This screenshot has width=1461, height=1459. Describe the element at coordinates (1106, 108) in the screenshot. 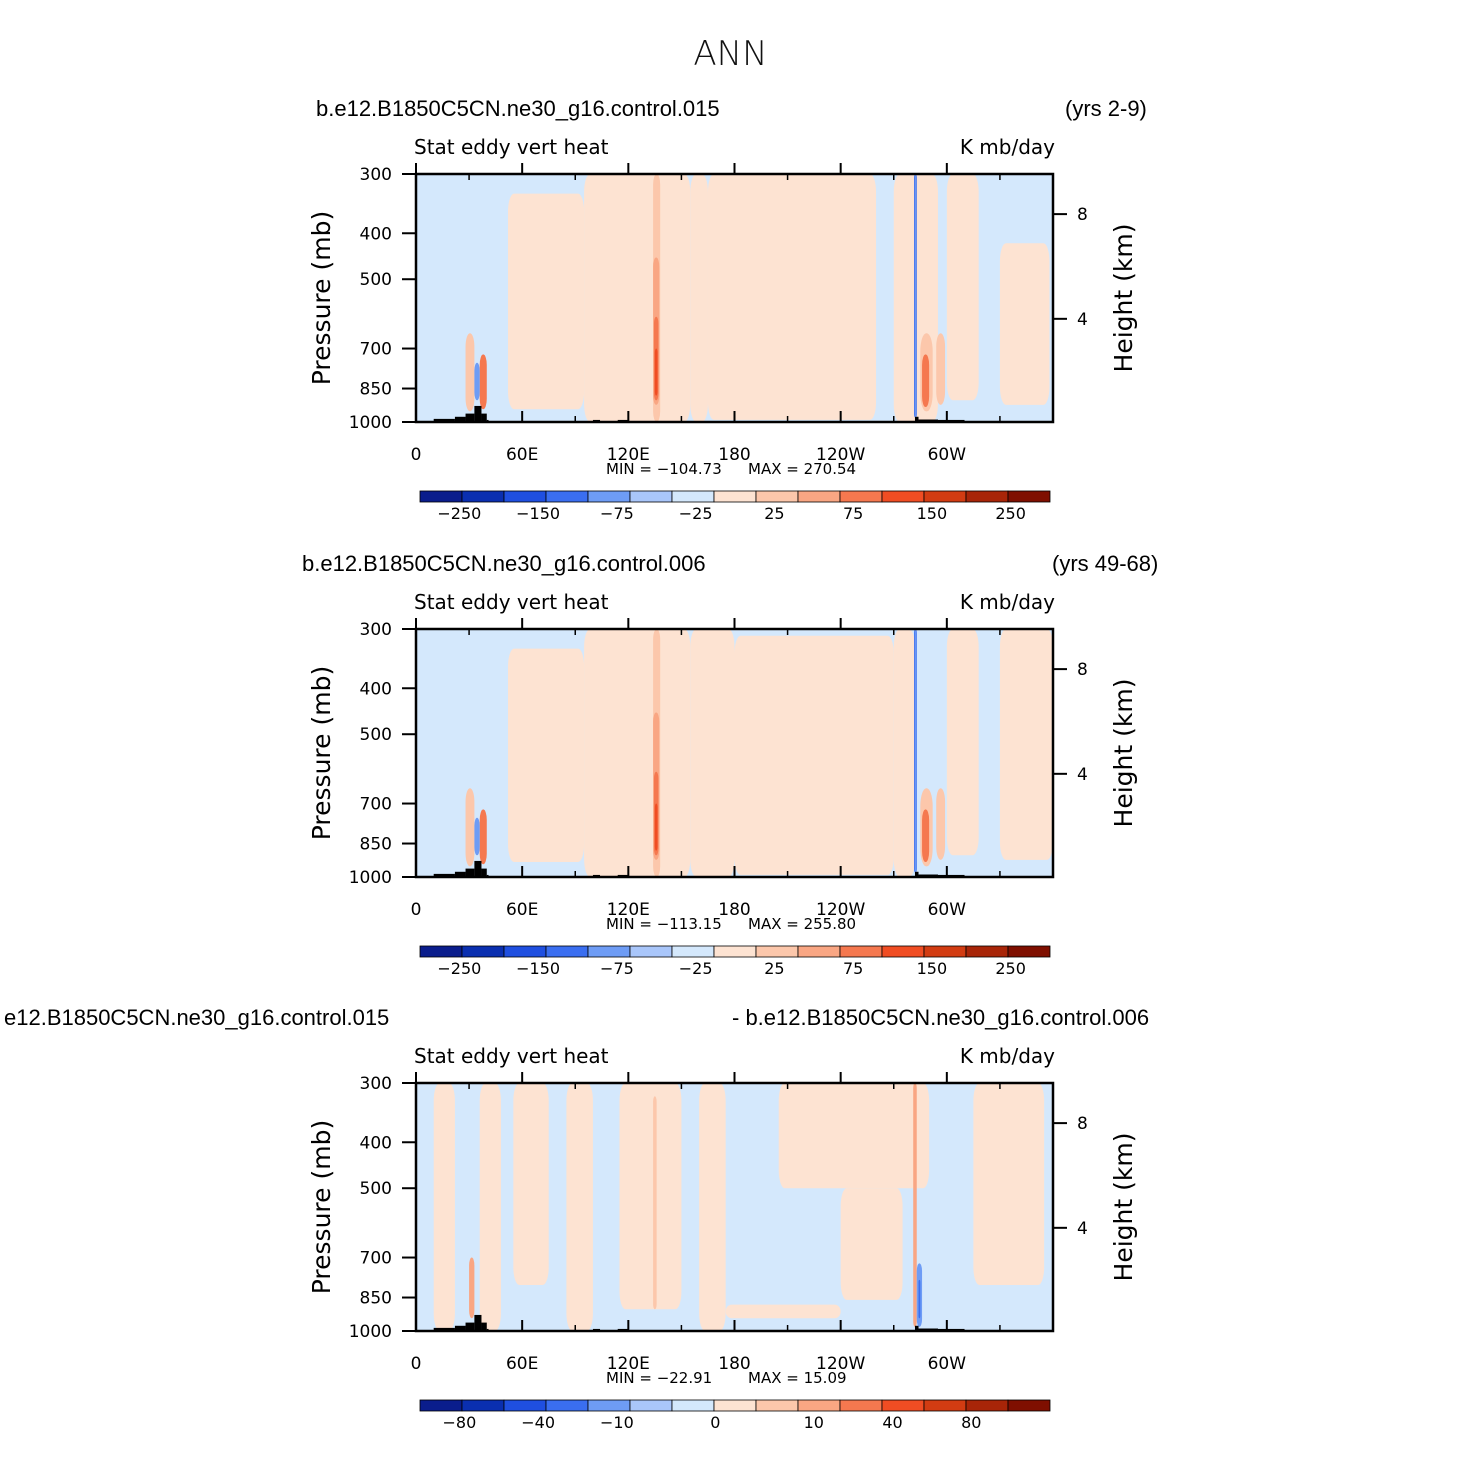

I see `panel-1-years-label: (yrs 2-9)` at that location.